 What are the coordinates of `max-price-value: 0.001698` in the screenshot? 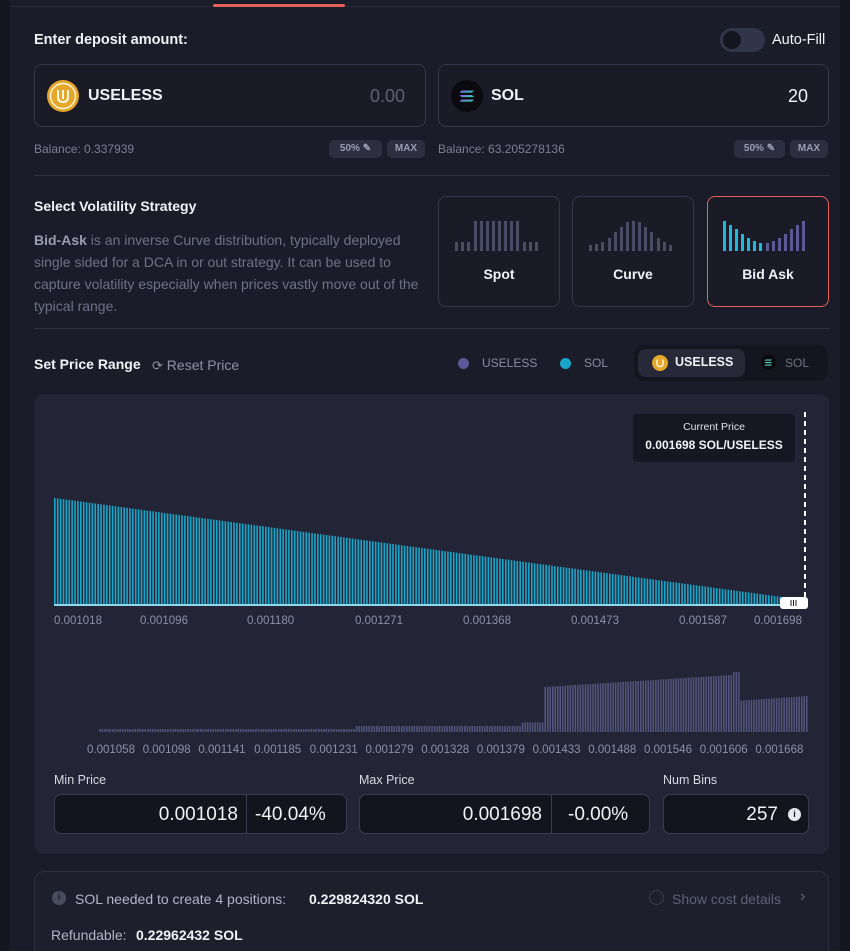 It's located at (502, 814).